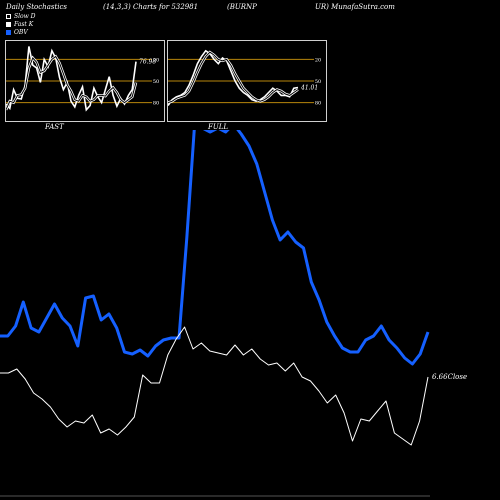 The image size is (500, 500). What do you see at coordinates (318, 82) in the screenshot?
I see `full-y-tick-label: 50` at bounding box center [318, 82].